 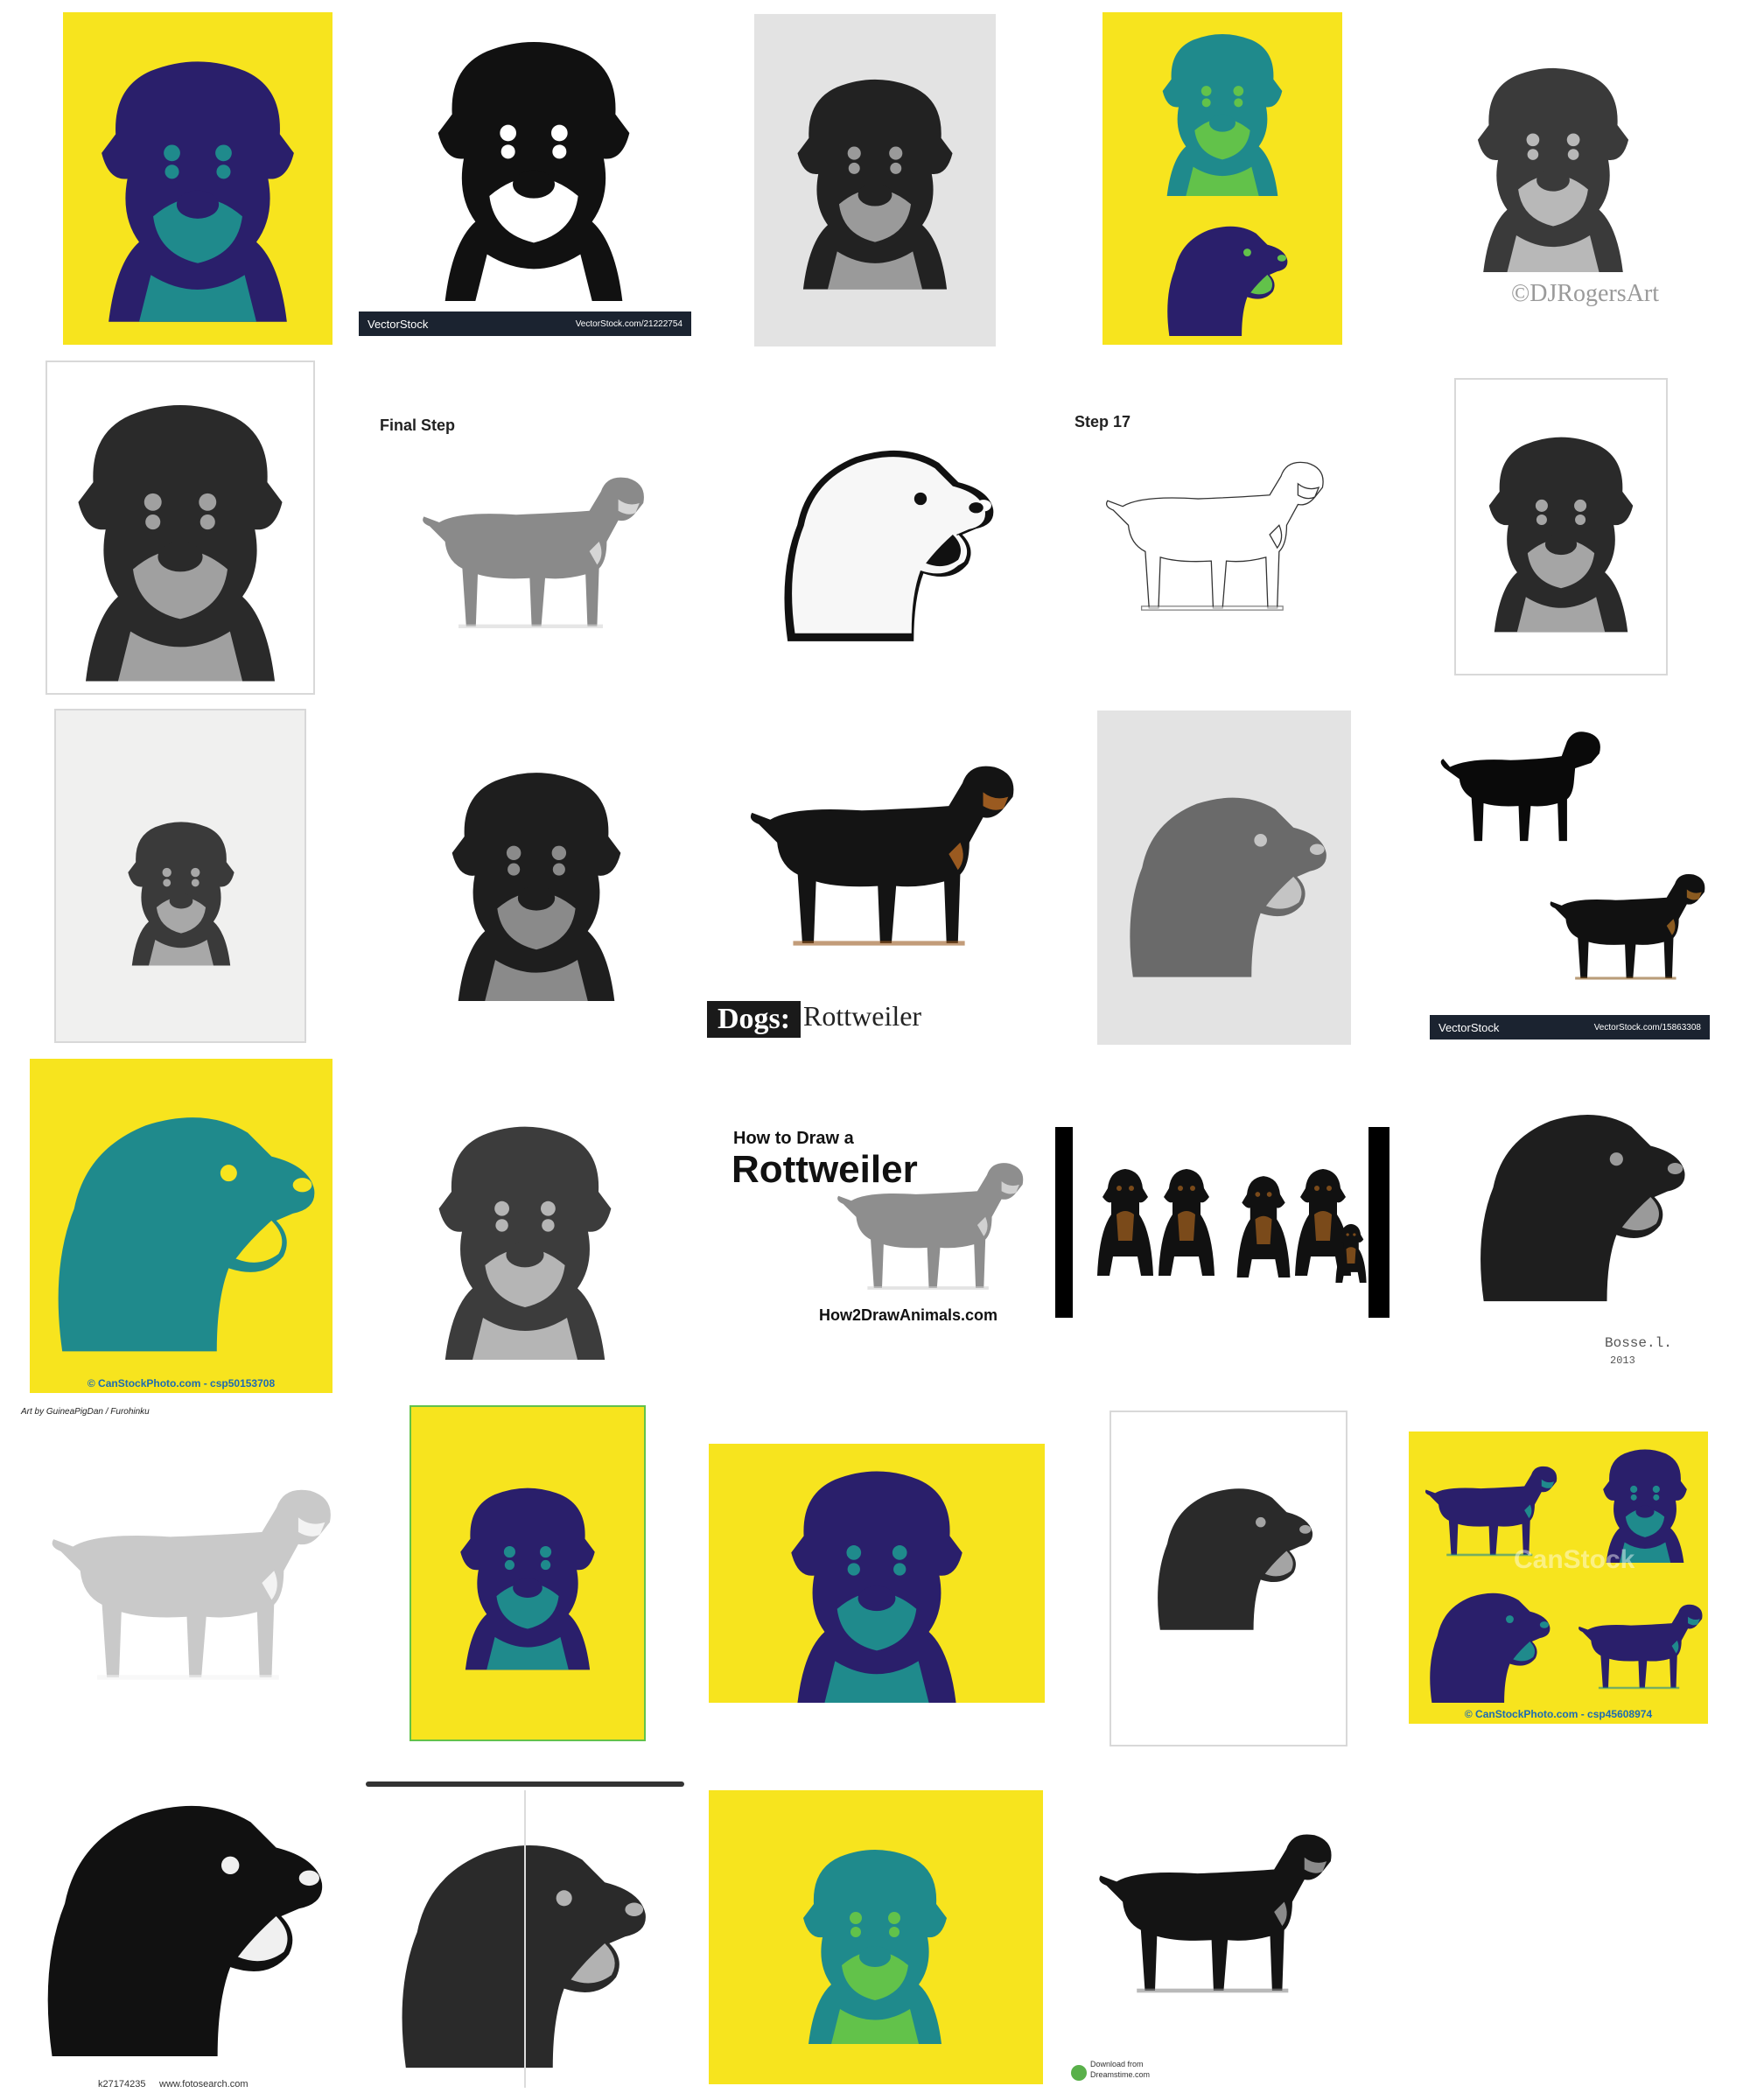 I want to click on djrogers-watermark: ©DJRogersArt, so click(x=1584, y=293).